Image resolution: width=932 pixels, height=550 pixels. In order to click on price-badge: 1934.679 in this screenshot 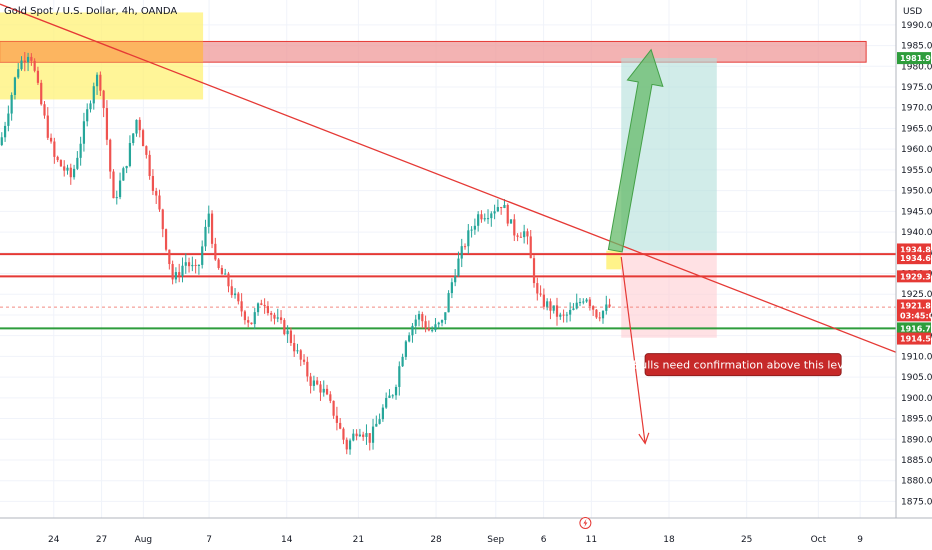, I will do `click(914, 258)`.